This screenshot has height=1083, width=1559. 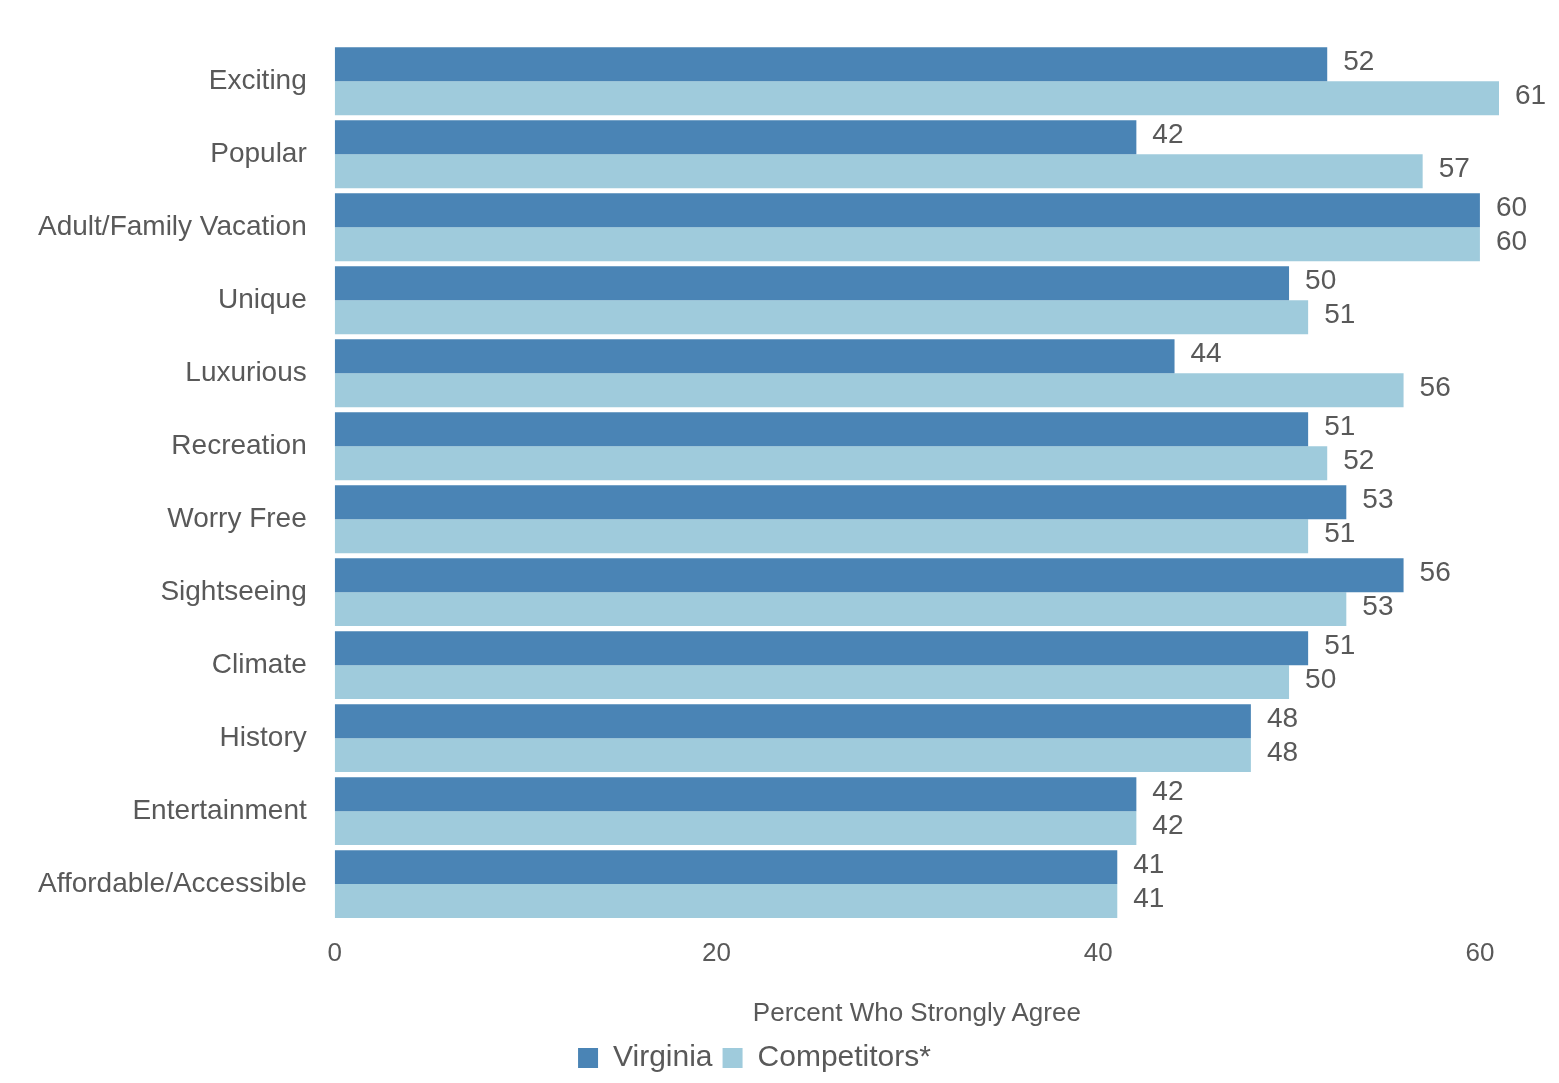 What do you see at coordinates (237, 517) in the screenshot?
I see `y-tick-label: Worry Free` at bounding box center [237, 517].